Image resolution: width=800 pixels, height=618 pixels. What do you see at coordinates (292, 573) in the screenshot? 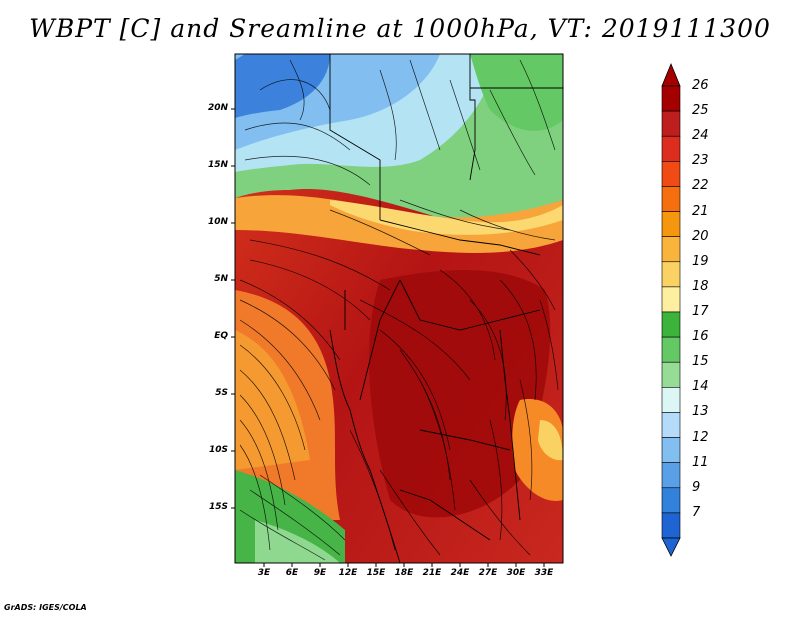
I see `lon-tick-label: 6E` at bounding box center [292, 573].